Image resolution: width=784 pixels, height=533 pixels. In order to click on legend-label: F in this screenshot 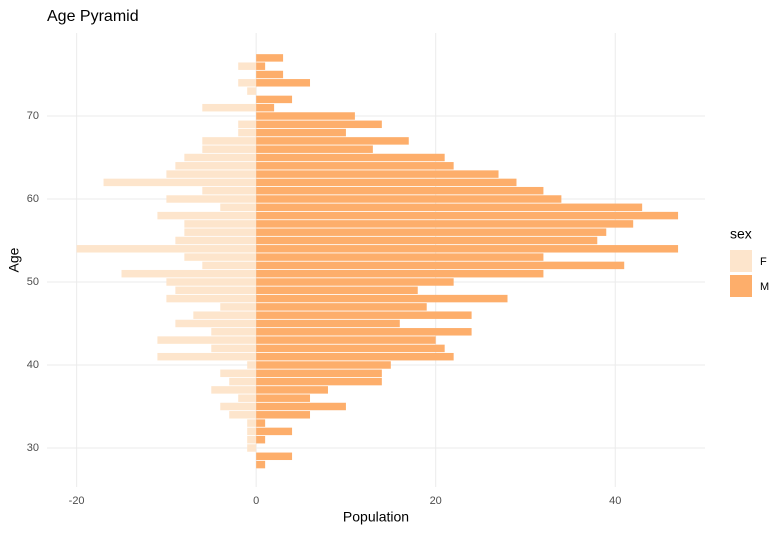, I will do `click(763, 262)`.